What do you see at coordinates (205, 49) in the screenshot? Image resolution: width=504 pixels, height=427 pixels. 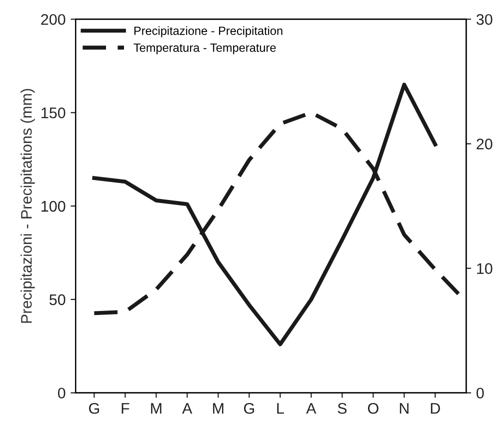 I see `legend-label: Temperatura - Temperature` at bounding box center [205, 49].